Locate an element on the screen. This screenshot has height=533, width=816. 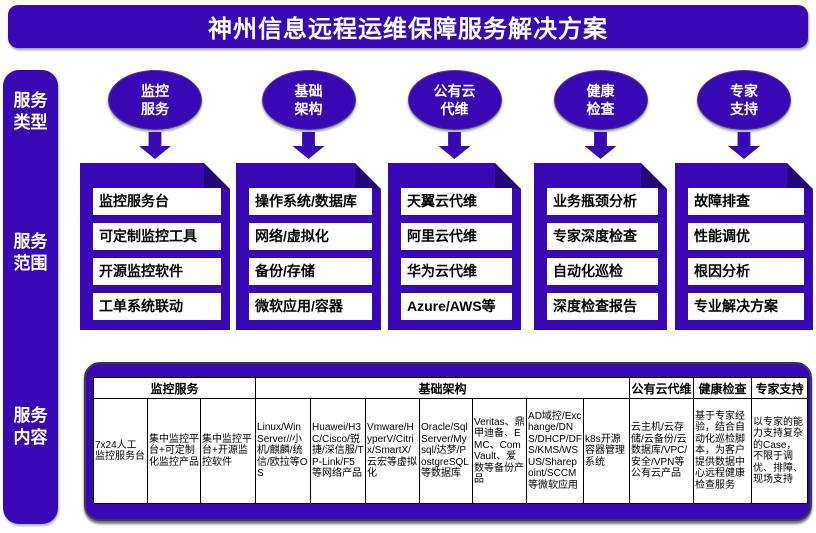
page-title: 神州信息远程运维保障服务解决方案 is located at coordinates (408, 26).